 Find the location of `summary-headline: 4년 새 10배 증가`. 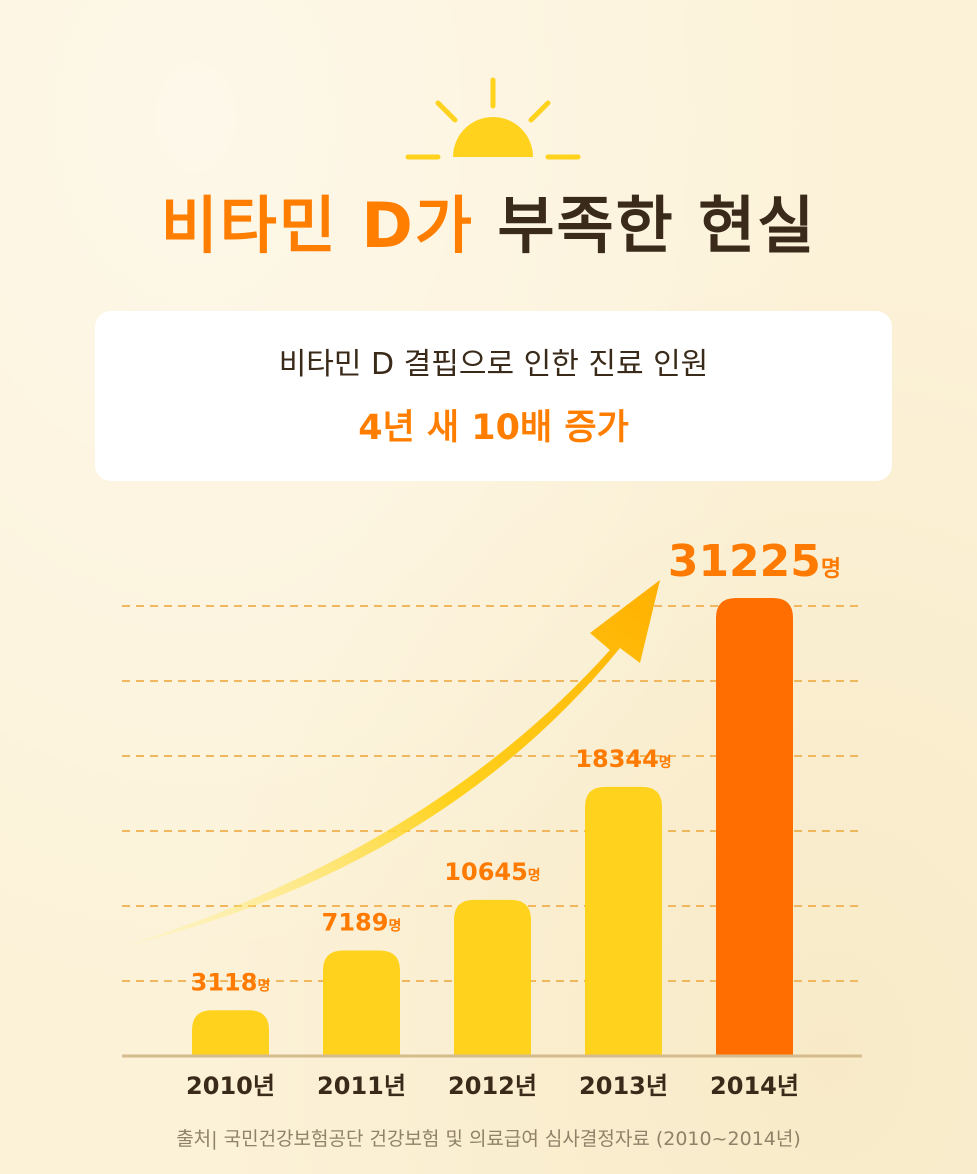

summary-headline: 4년 새 10배 증가 is located at coordinates (493, 428).